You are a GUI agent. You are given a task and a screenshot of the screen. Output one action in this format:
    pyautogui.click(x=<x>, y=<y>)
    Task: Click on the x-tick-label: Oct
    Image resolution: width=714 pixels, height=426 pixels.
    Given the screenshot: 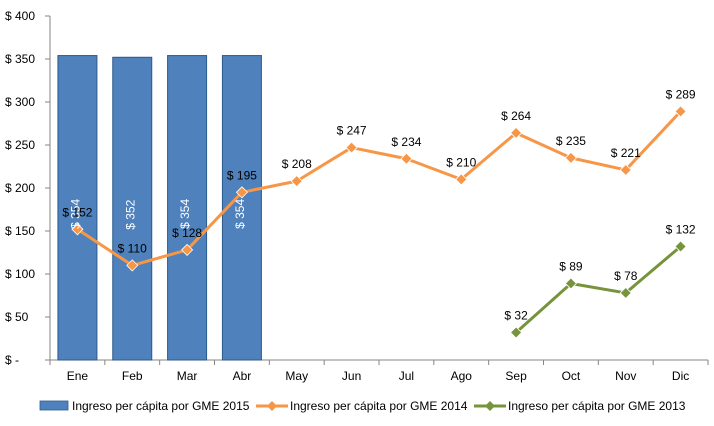 What is the action you would take?
    pyautogui.click(x=571, y=376)
    